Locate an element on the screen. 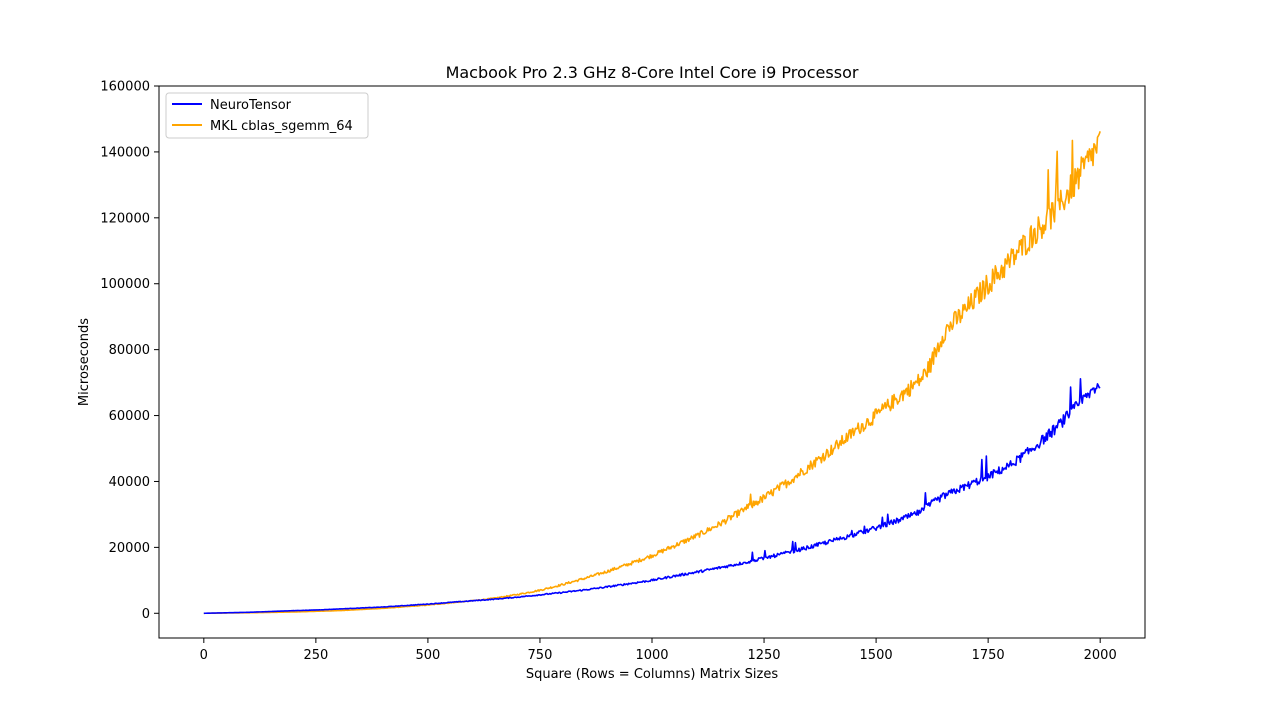 This screenshot has height=717, width=1272. x-tick-label: 2000 is located at coordinates (1100, 655).